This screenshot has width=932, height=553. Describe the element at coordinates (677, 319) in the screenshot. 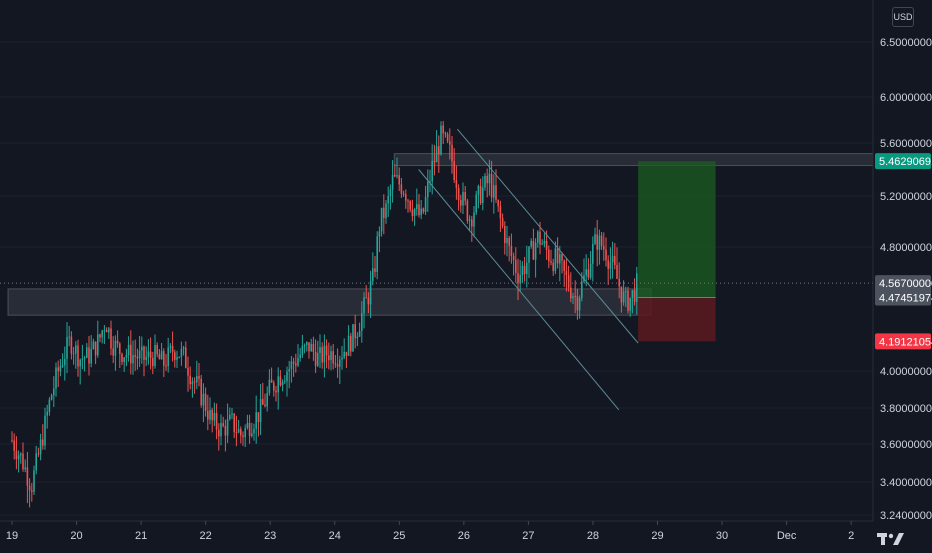

I see `stop-loss-zone` at that location.